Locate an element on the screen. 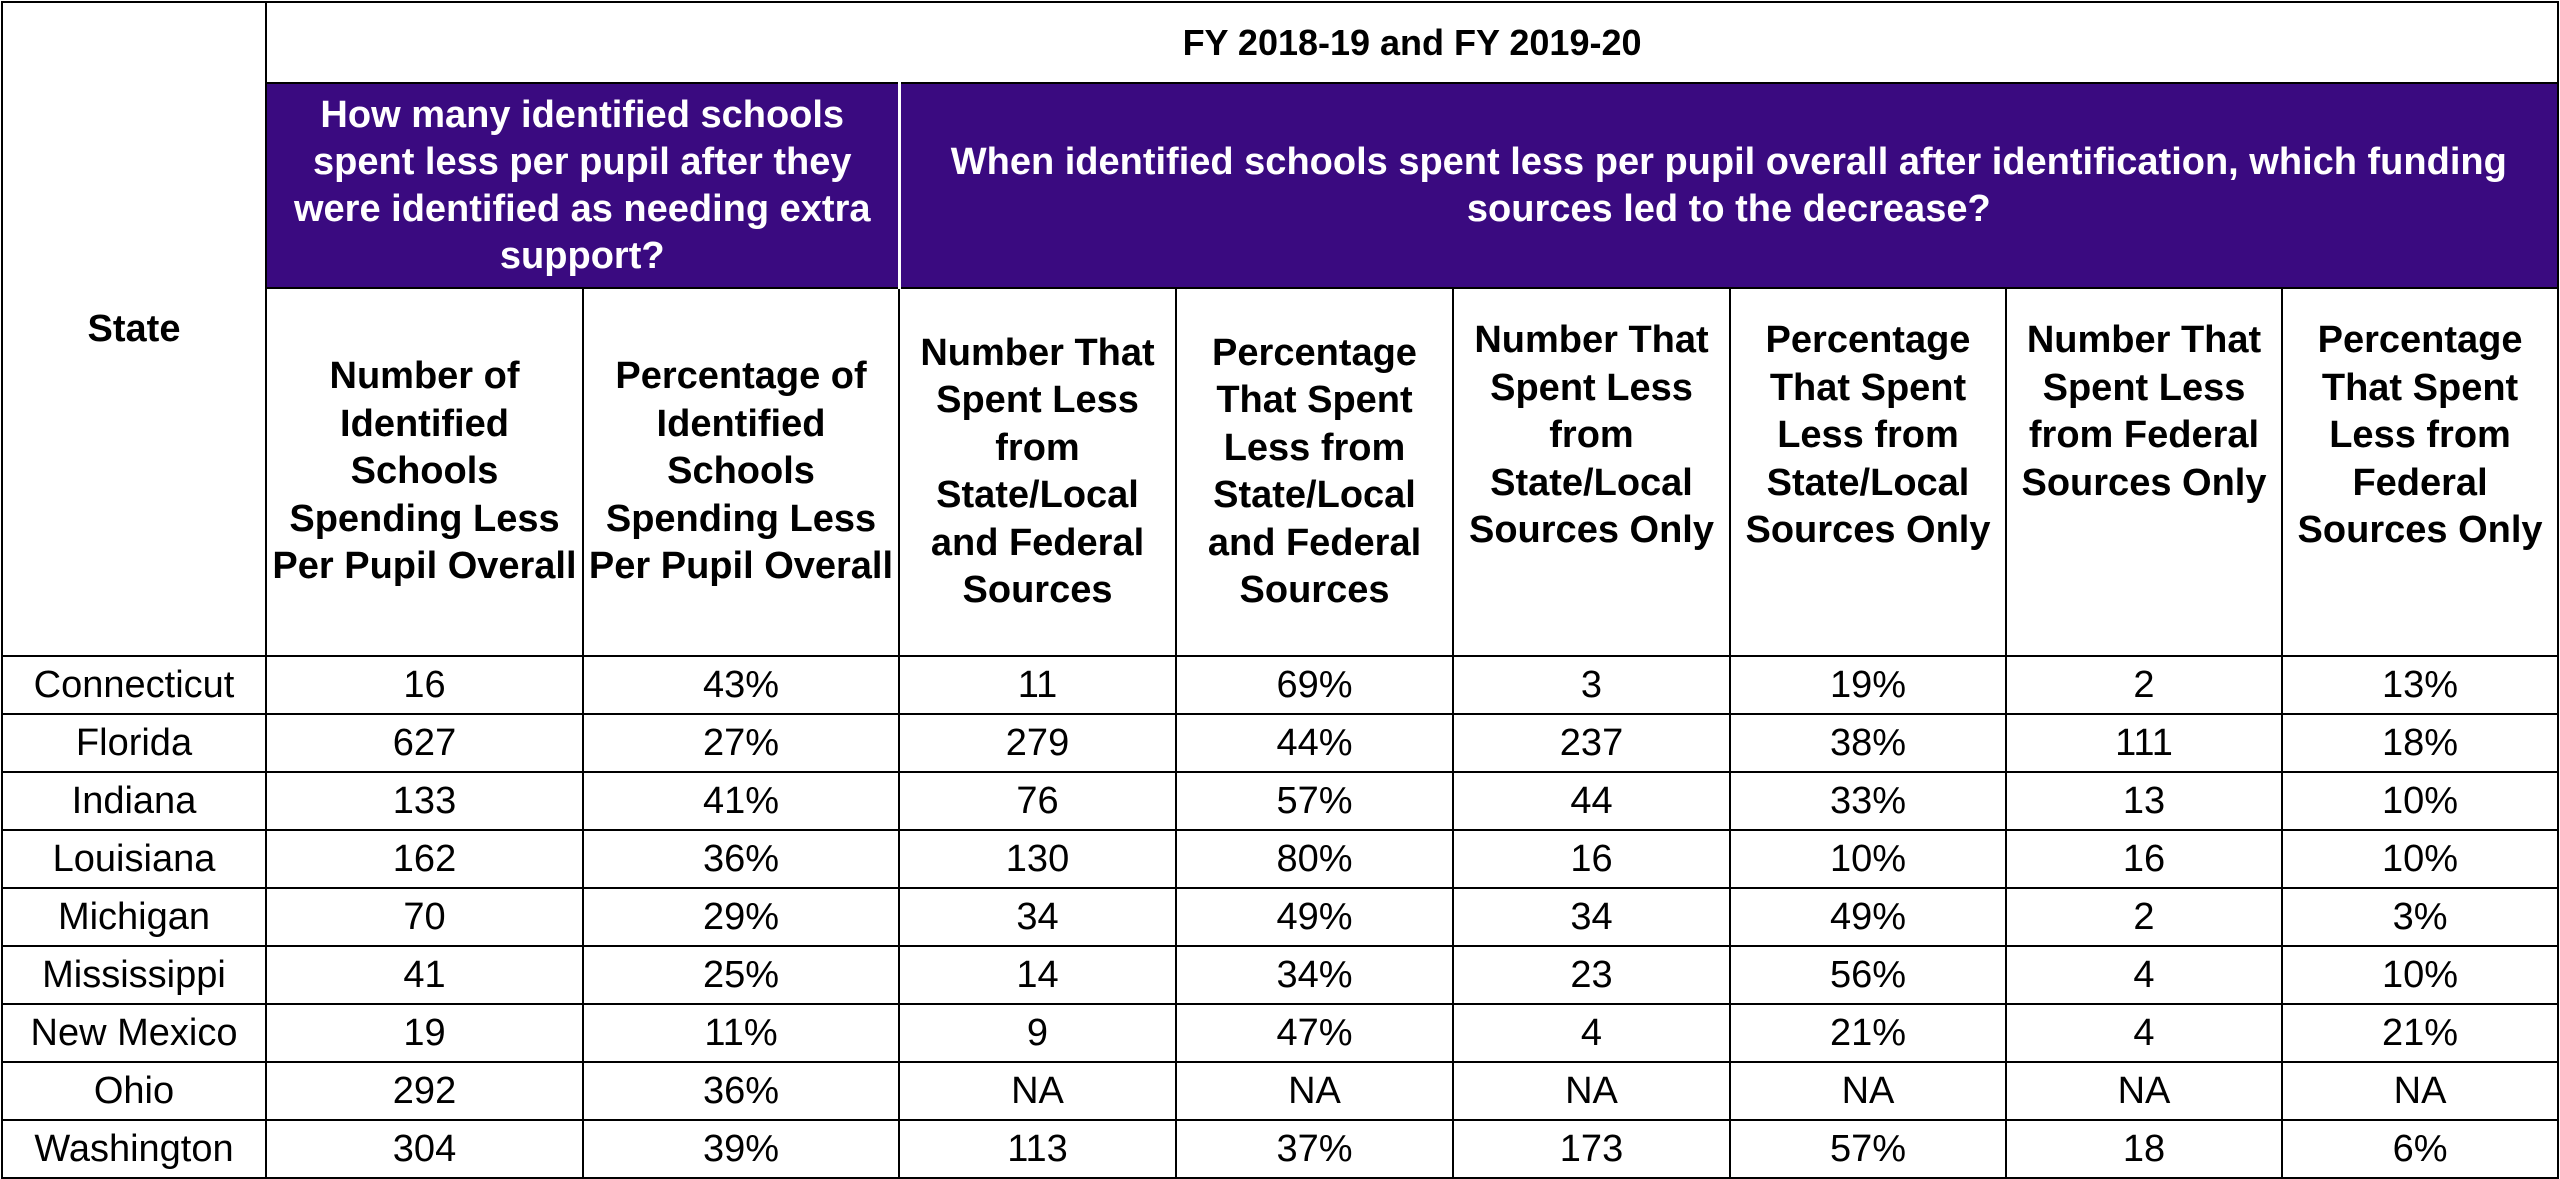 The image size is (2560, 1179). table-cell: 29% is located at coordinates (741, 917).